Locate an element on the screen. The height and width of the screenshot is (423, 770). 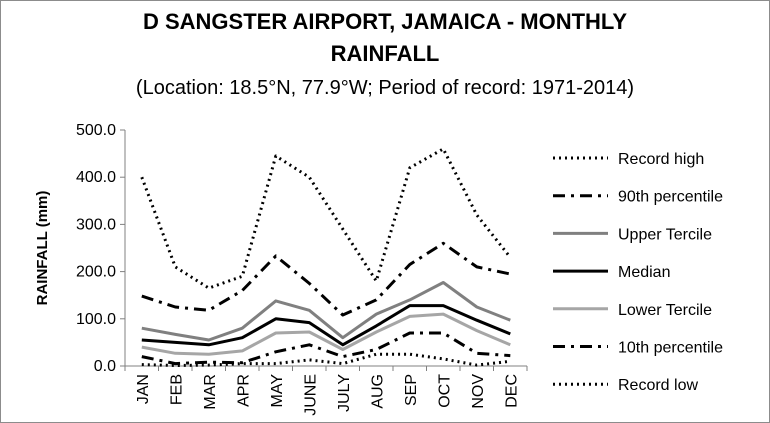
series-line-lower-tercile is located at coordinates (326, 334).